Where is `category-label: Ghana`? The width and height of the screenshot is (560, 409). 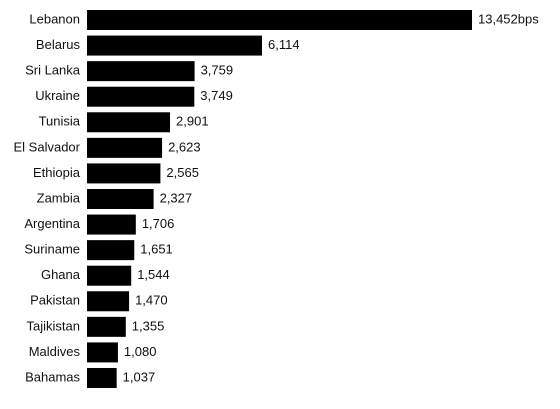 category-label: Ghana is located at coordinates (61, 274).